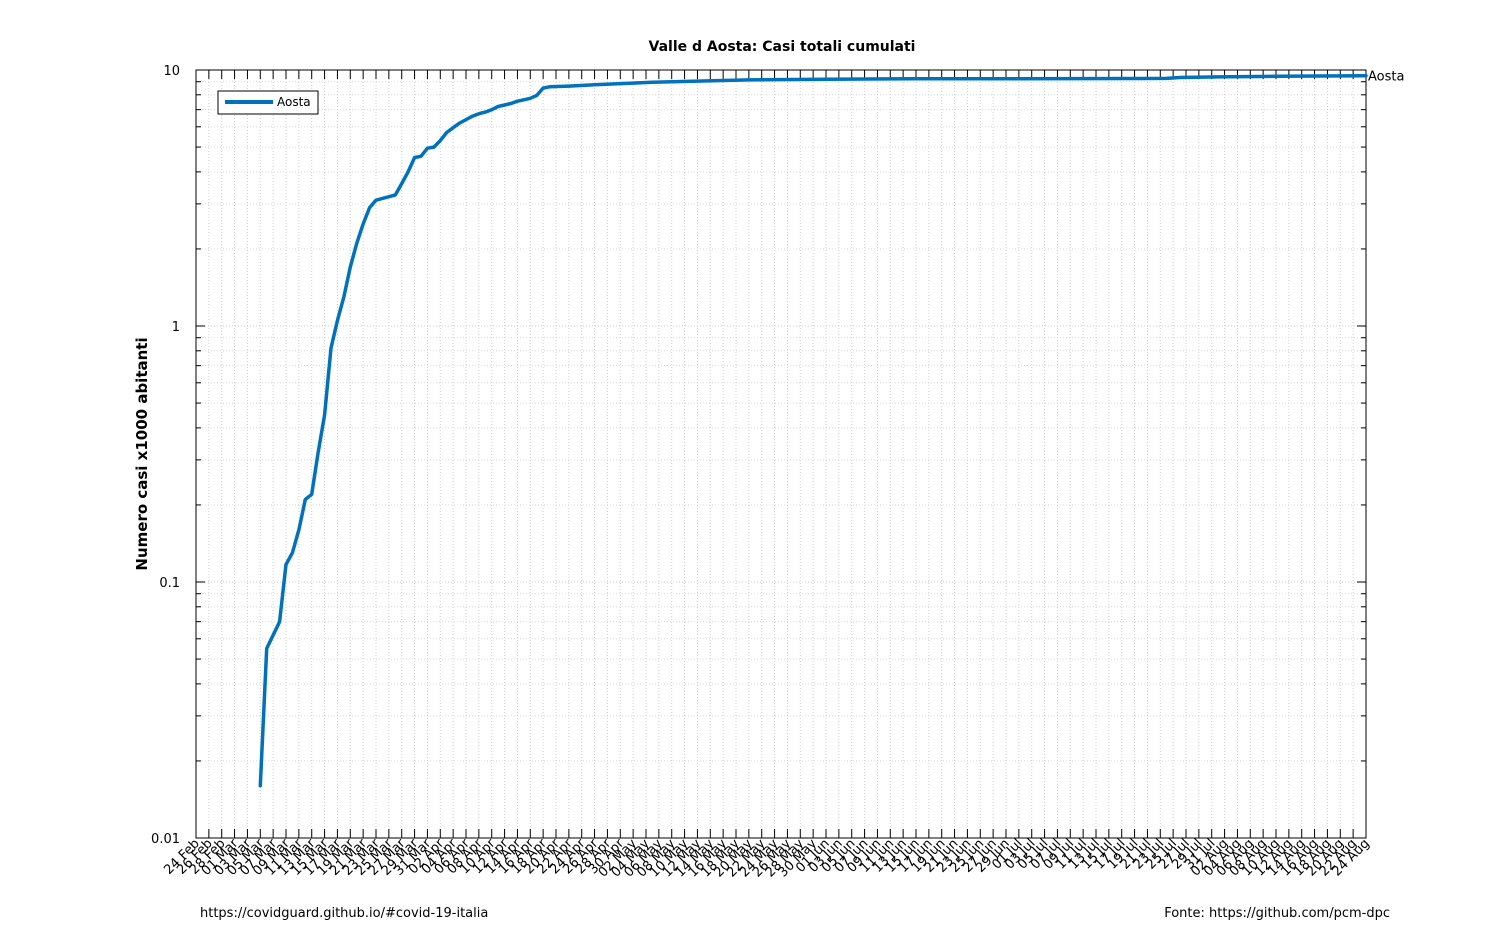  What do you see at coordinates (782, 47) in the screenshot?
I see `chart-title: Valle d Aosta: Casi totali cumulati` at bounding box center [782, 47].